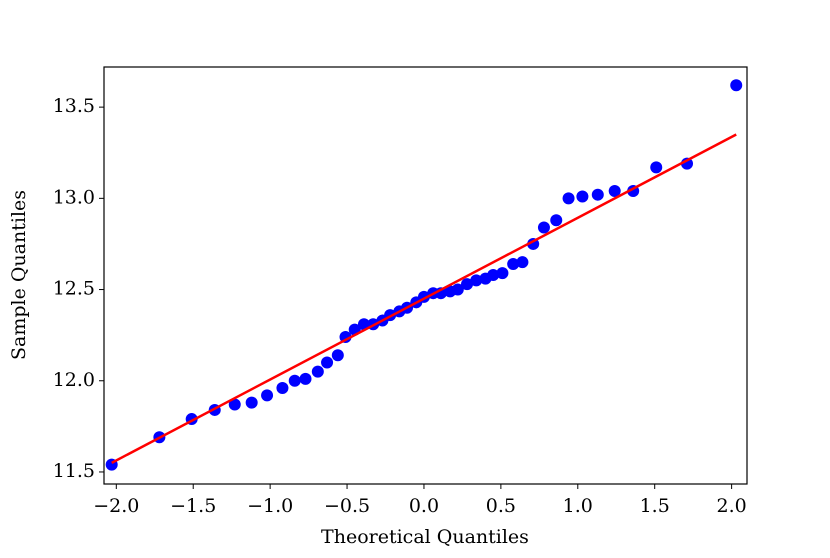 This screenshot has height=558, width=830. I want to click on y-tick-label: 13.0, so click(74, 197).